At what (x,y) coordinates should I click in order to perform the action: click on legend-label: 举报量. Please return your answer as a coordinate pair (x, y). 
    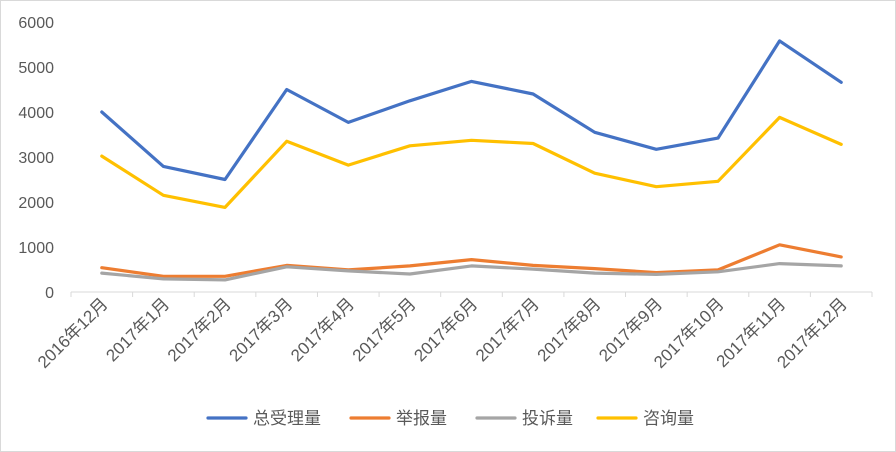
    Looking at the image, I should click on (421, 418).